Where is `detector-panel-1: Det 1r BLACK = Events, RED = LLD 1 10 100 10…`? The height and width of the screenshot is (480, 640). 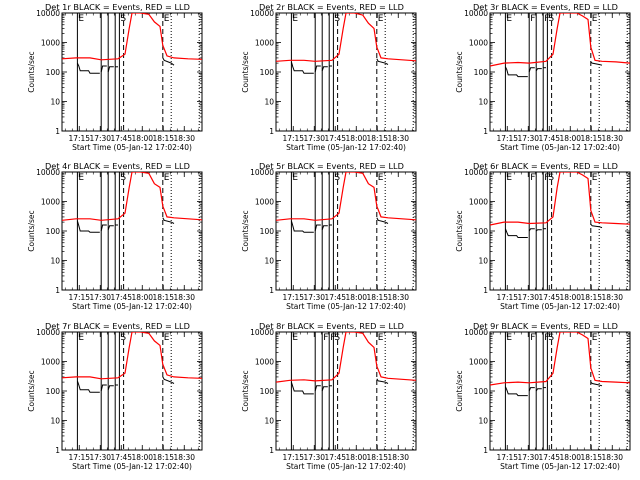
detector-panel-1: Det 1r BLACK = Events, RED = LLD 1 10 100 10… is located at coordinates (115, 77).